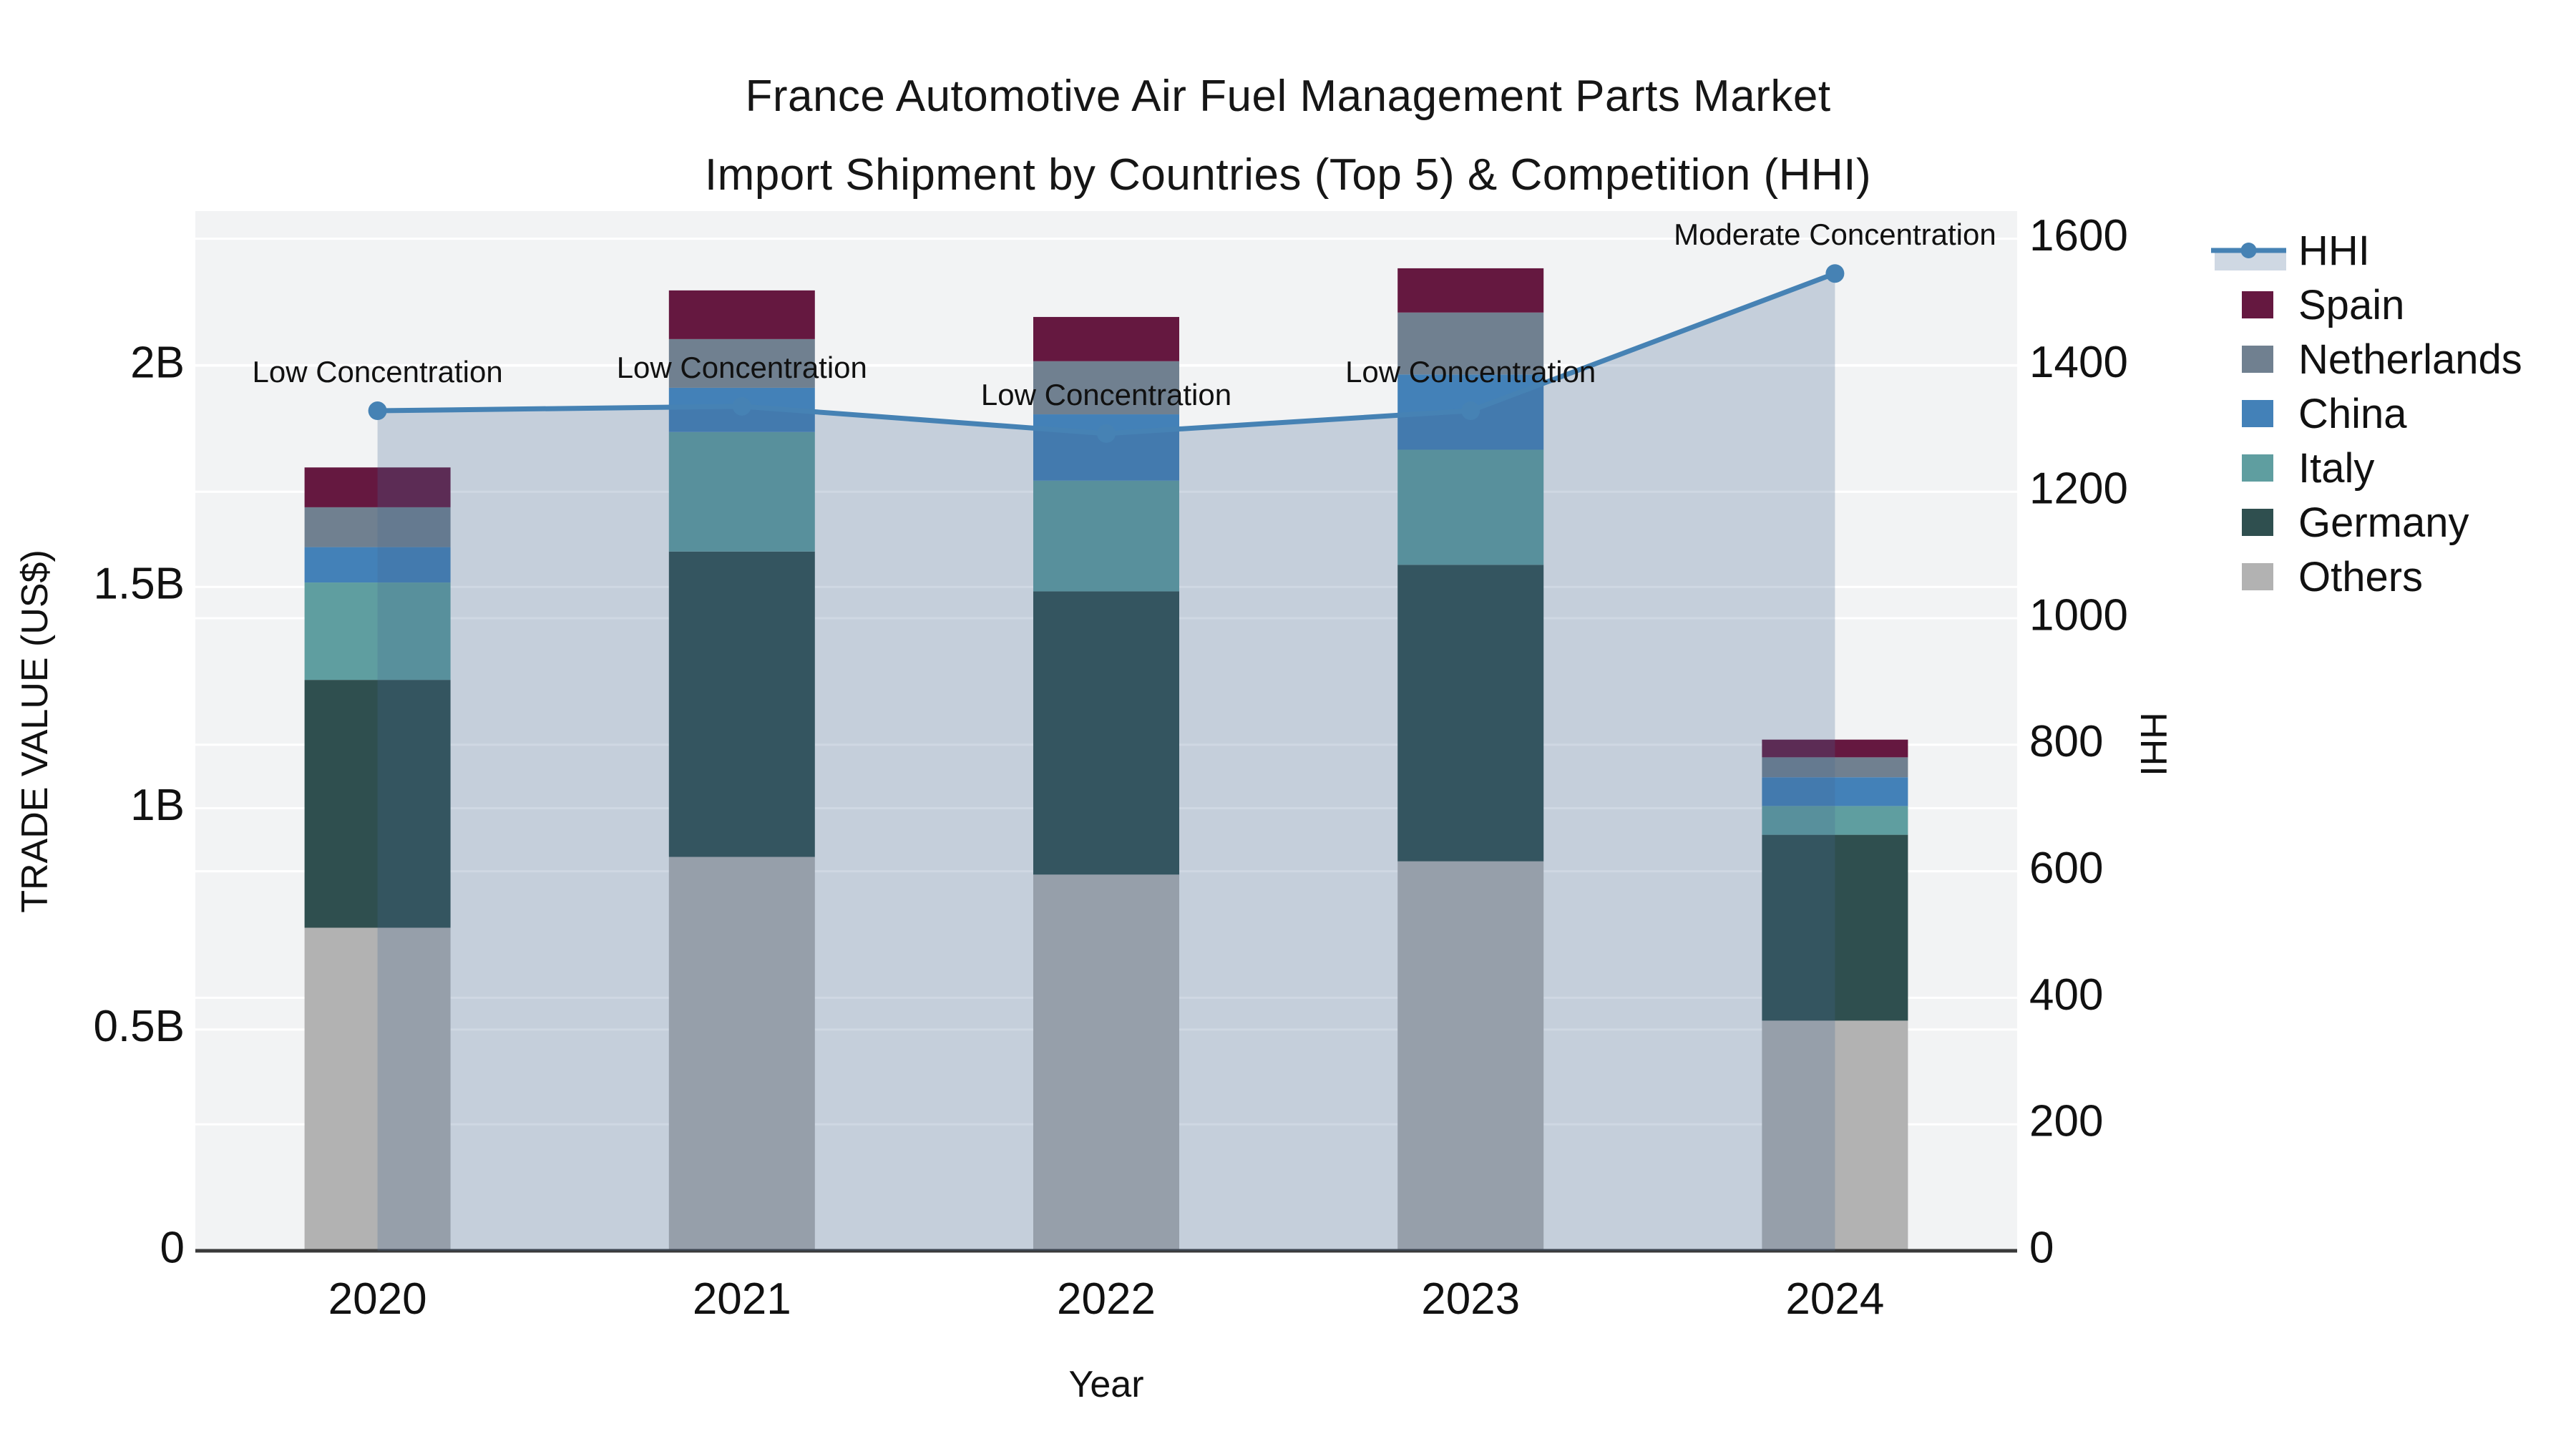  I want to click on bar-segment-2021-others, so click(741, 1054).